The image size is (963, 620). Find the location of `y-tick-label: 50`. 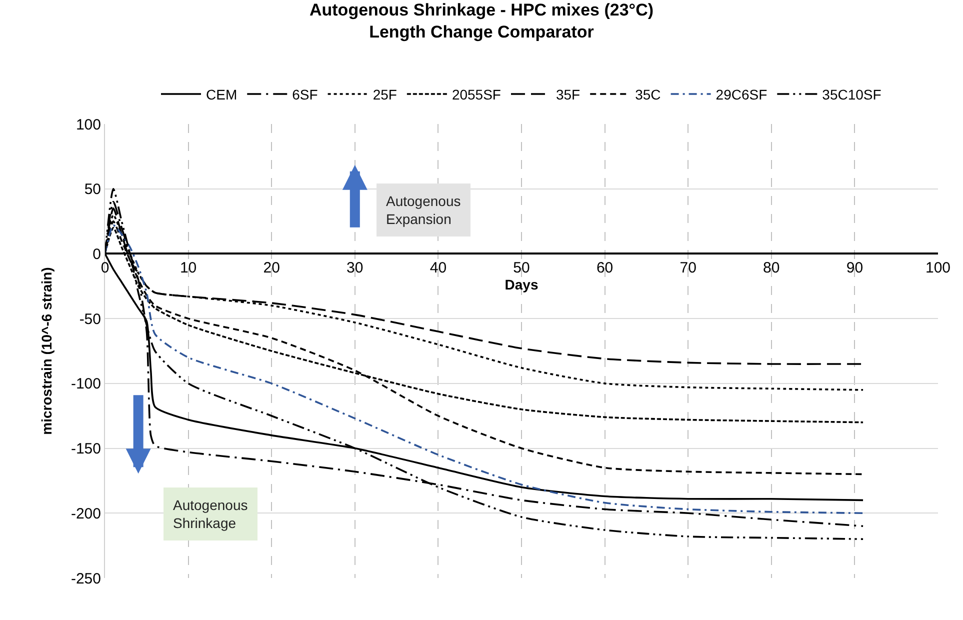

y-tick-label: 50 is located at coordinates (92, 189).